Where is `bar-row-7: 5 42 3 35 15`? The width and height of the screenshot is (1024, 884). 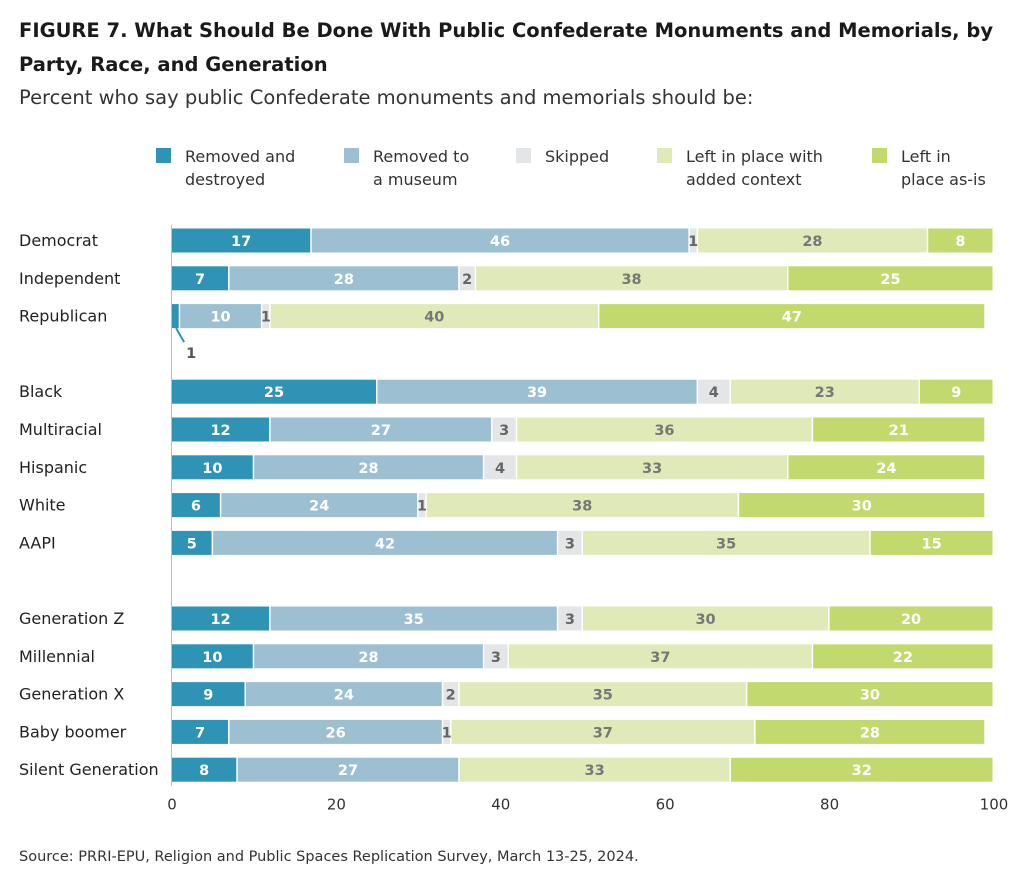 bar-row-7: 5 42 3 35 15 is located at coordinates (582, 542).